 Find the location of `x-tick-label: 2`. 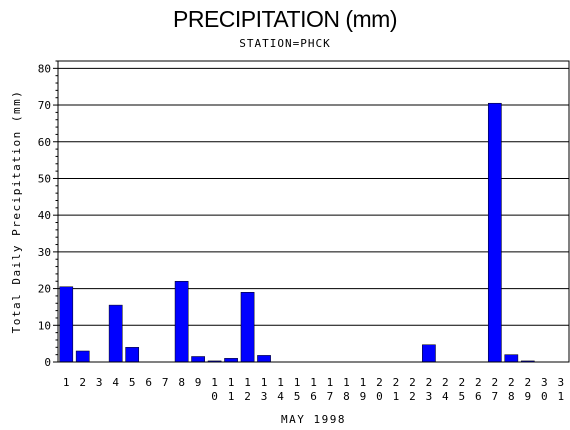

x-tick-label: 2 is located at coordinates (82, 382).